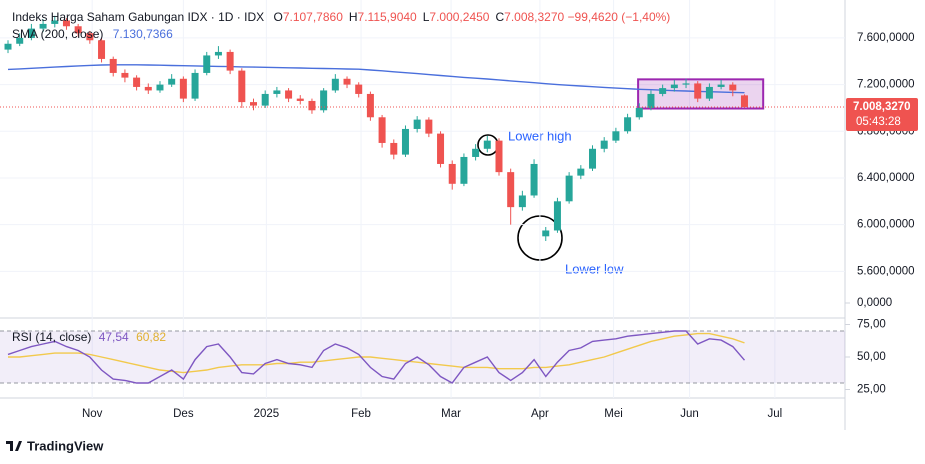 Image resolution: width=925 pixels, height=464 pixels. Describe the element at coordinates (534, 17) in the screenshot. I see `ohlc-value: 7.008,3270` at that location.